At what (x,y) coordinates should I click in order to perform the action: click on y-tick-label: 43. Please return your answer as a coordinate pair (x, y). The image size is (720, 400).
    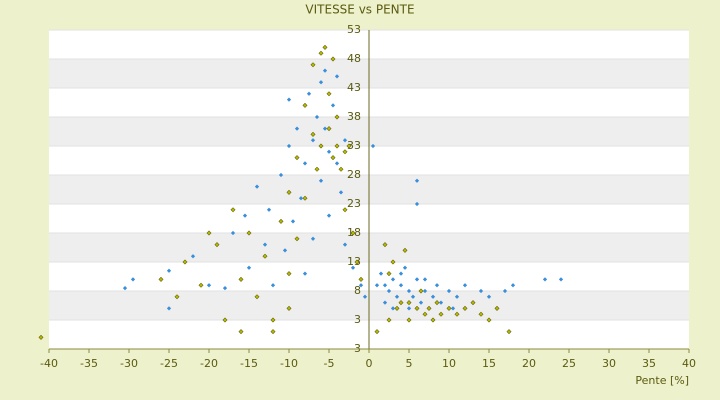
    Looking at the image, I should click on (354, 87).